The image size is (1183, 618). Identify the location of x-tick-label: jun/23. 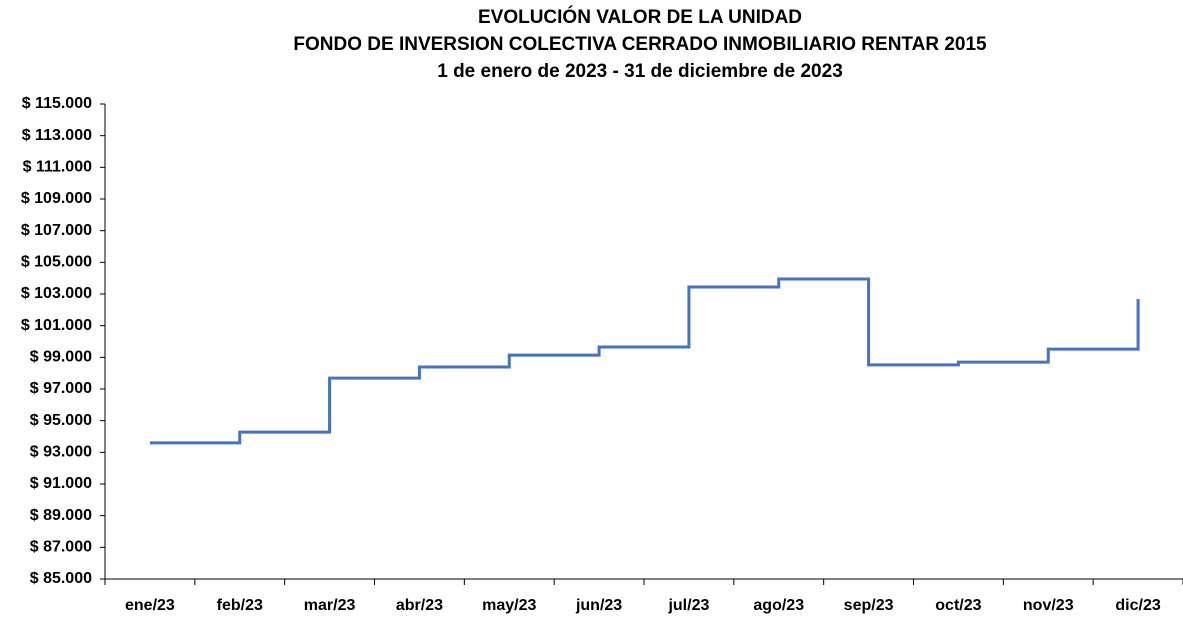
(598, 605).